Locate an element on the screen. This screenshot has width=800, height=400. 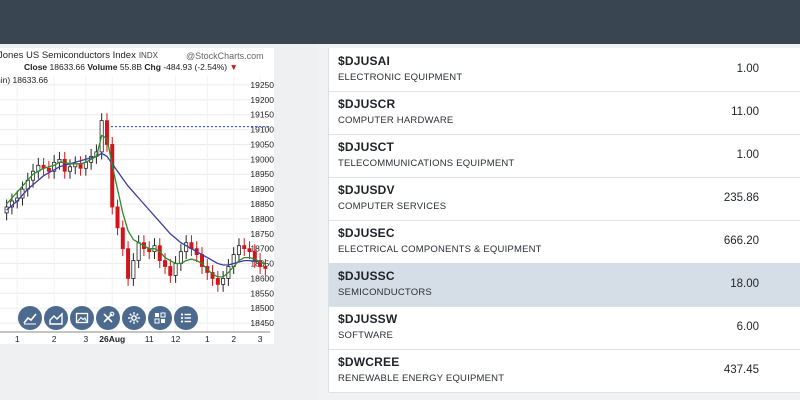
close-label: Close is located at coordinates (36, 67).